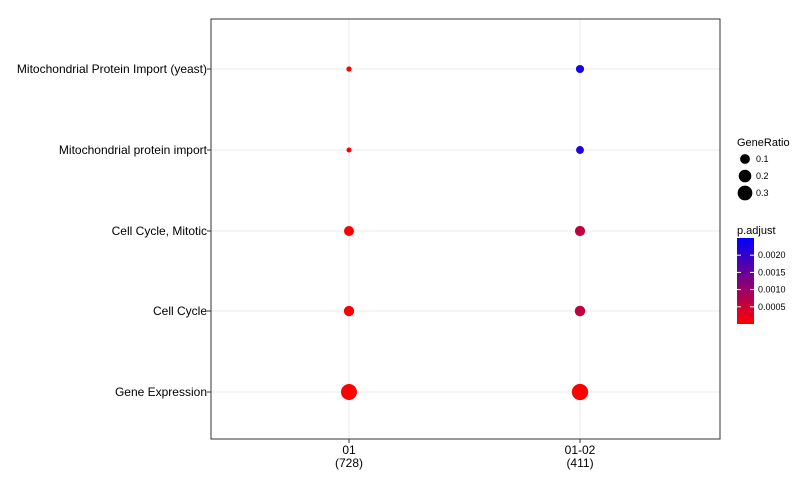  I want to click on size-legend-label: 0.3, so click(762, 193).